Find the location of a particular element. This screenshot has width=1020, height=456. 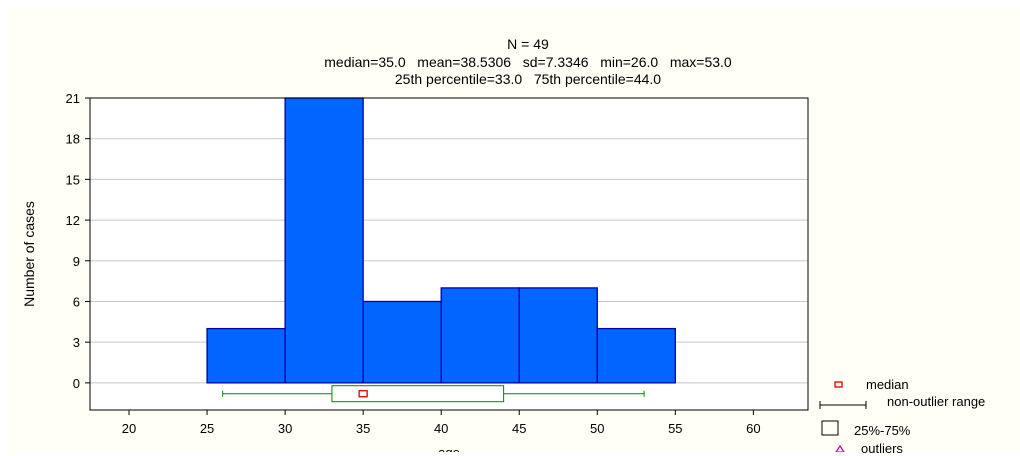

legend-outliers-label: outliers is located at coordinates (882, 448).